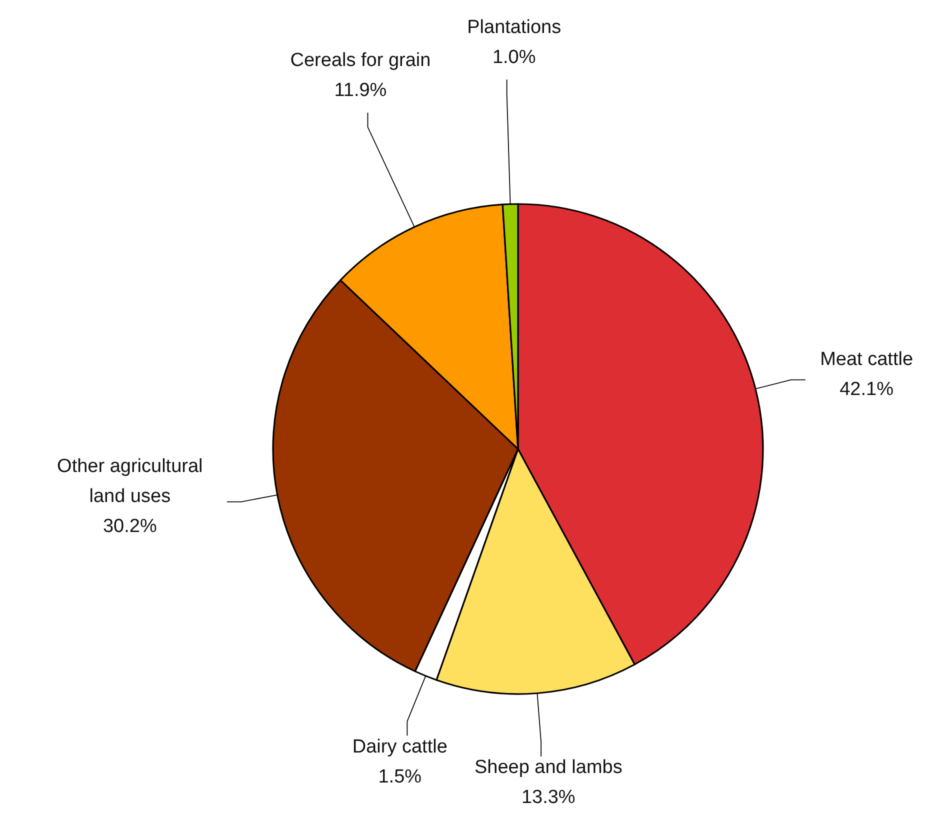  What do you see at coordinates (514, 27) in the screenshot?
I see `slice-label: Plantations` at bounding box center [514, 27].